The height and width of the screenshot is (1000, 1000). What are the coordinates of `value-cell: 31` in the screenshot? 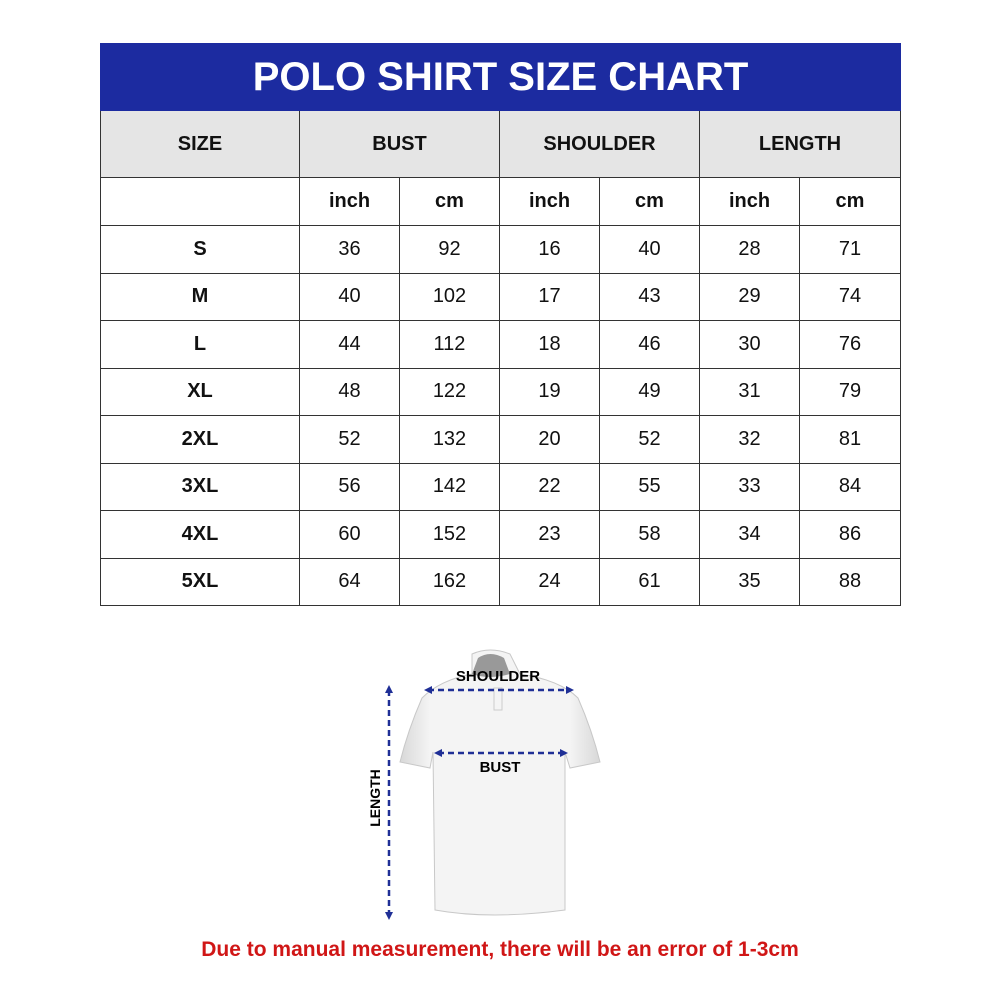 It's located at (749, 391).